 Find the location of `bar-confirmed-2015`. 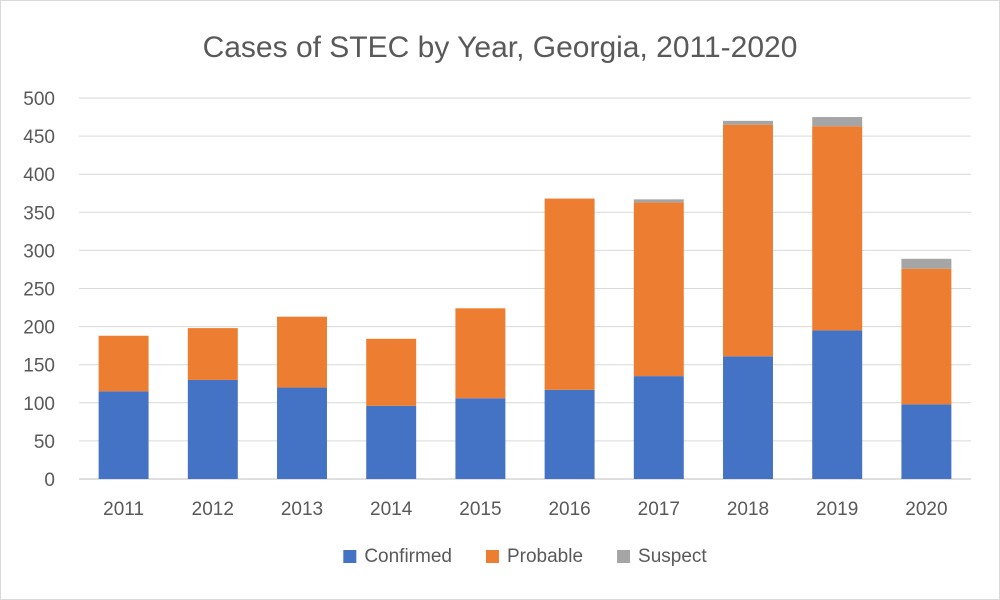

bar-confirmed-2015 is located at coordinates (480, 438).